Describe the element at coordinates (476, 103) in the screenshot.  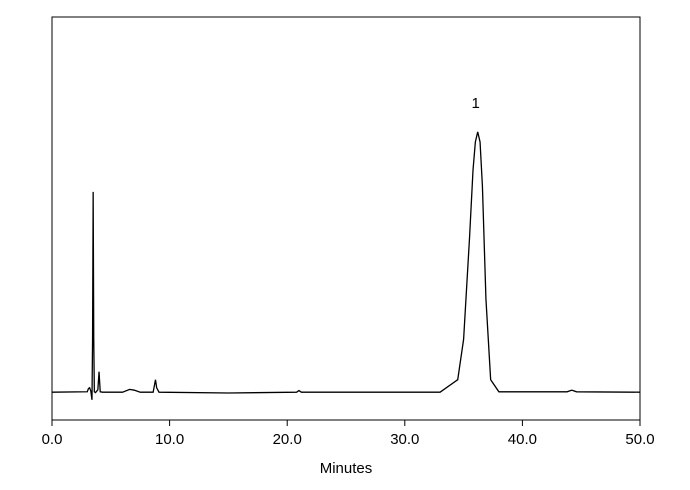
I see `peak-annotation: 1` at that location.